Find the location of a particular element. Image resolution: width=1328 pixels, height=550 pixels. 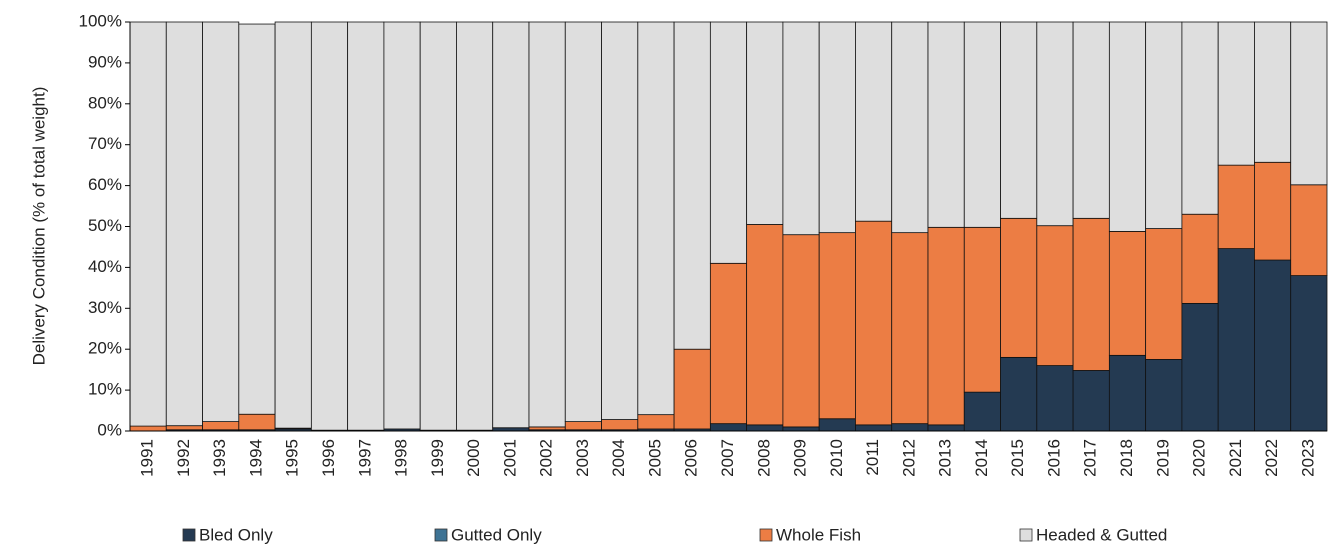

x-tick-label: 2005 is located at coordinates (654, 458).